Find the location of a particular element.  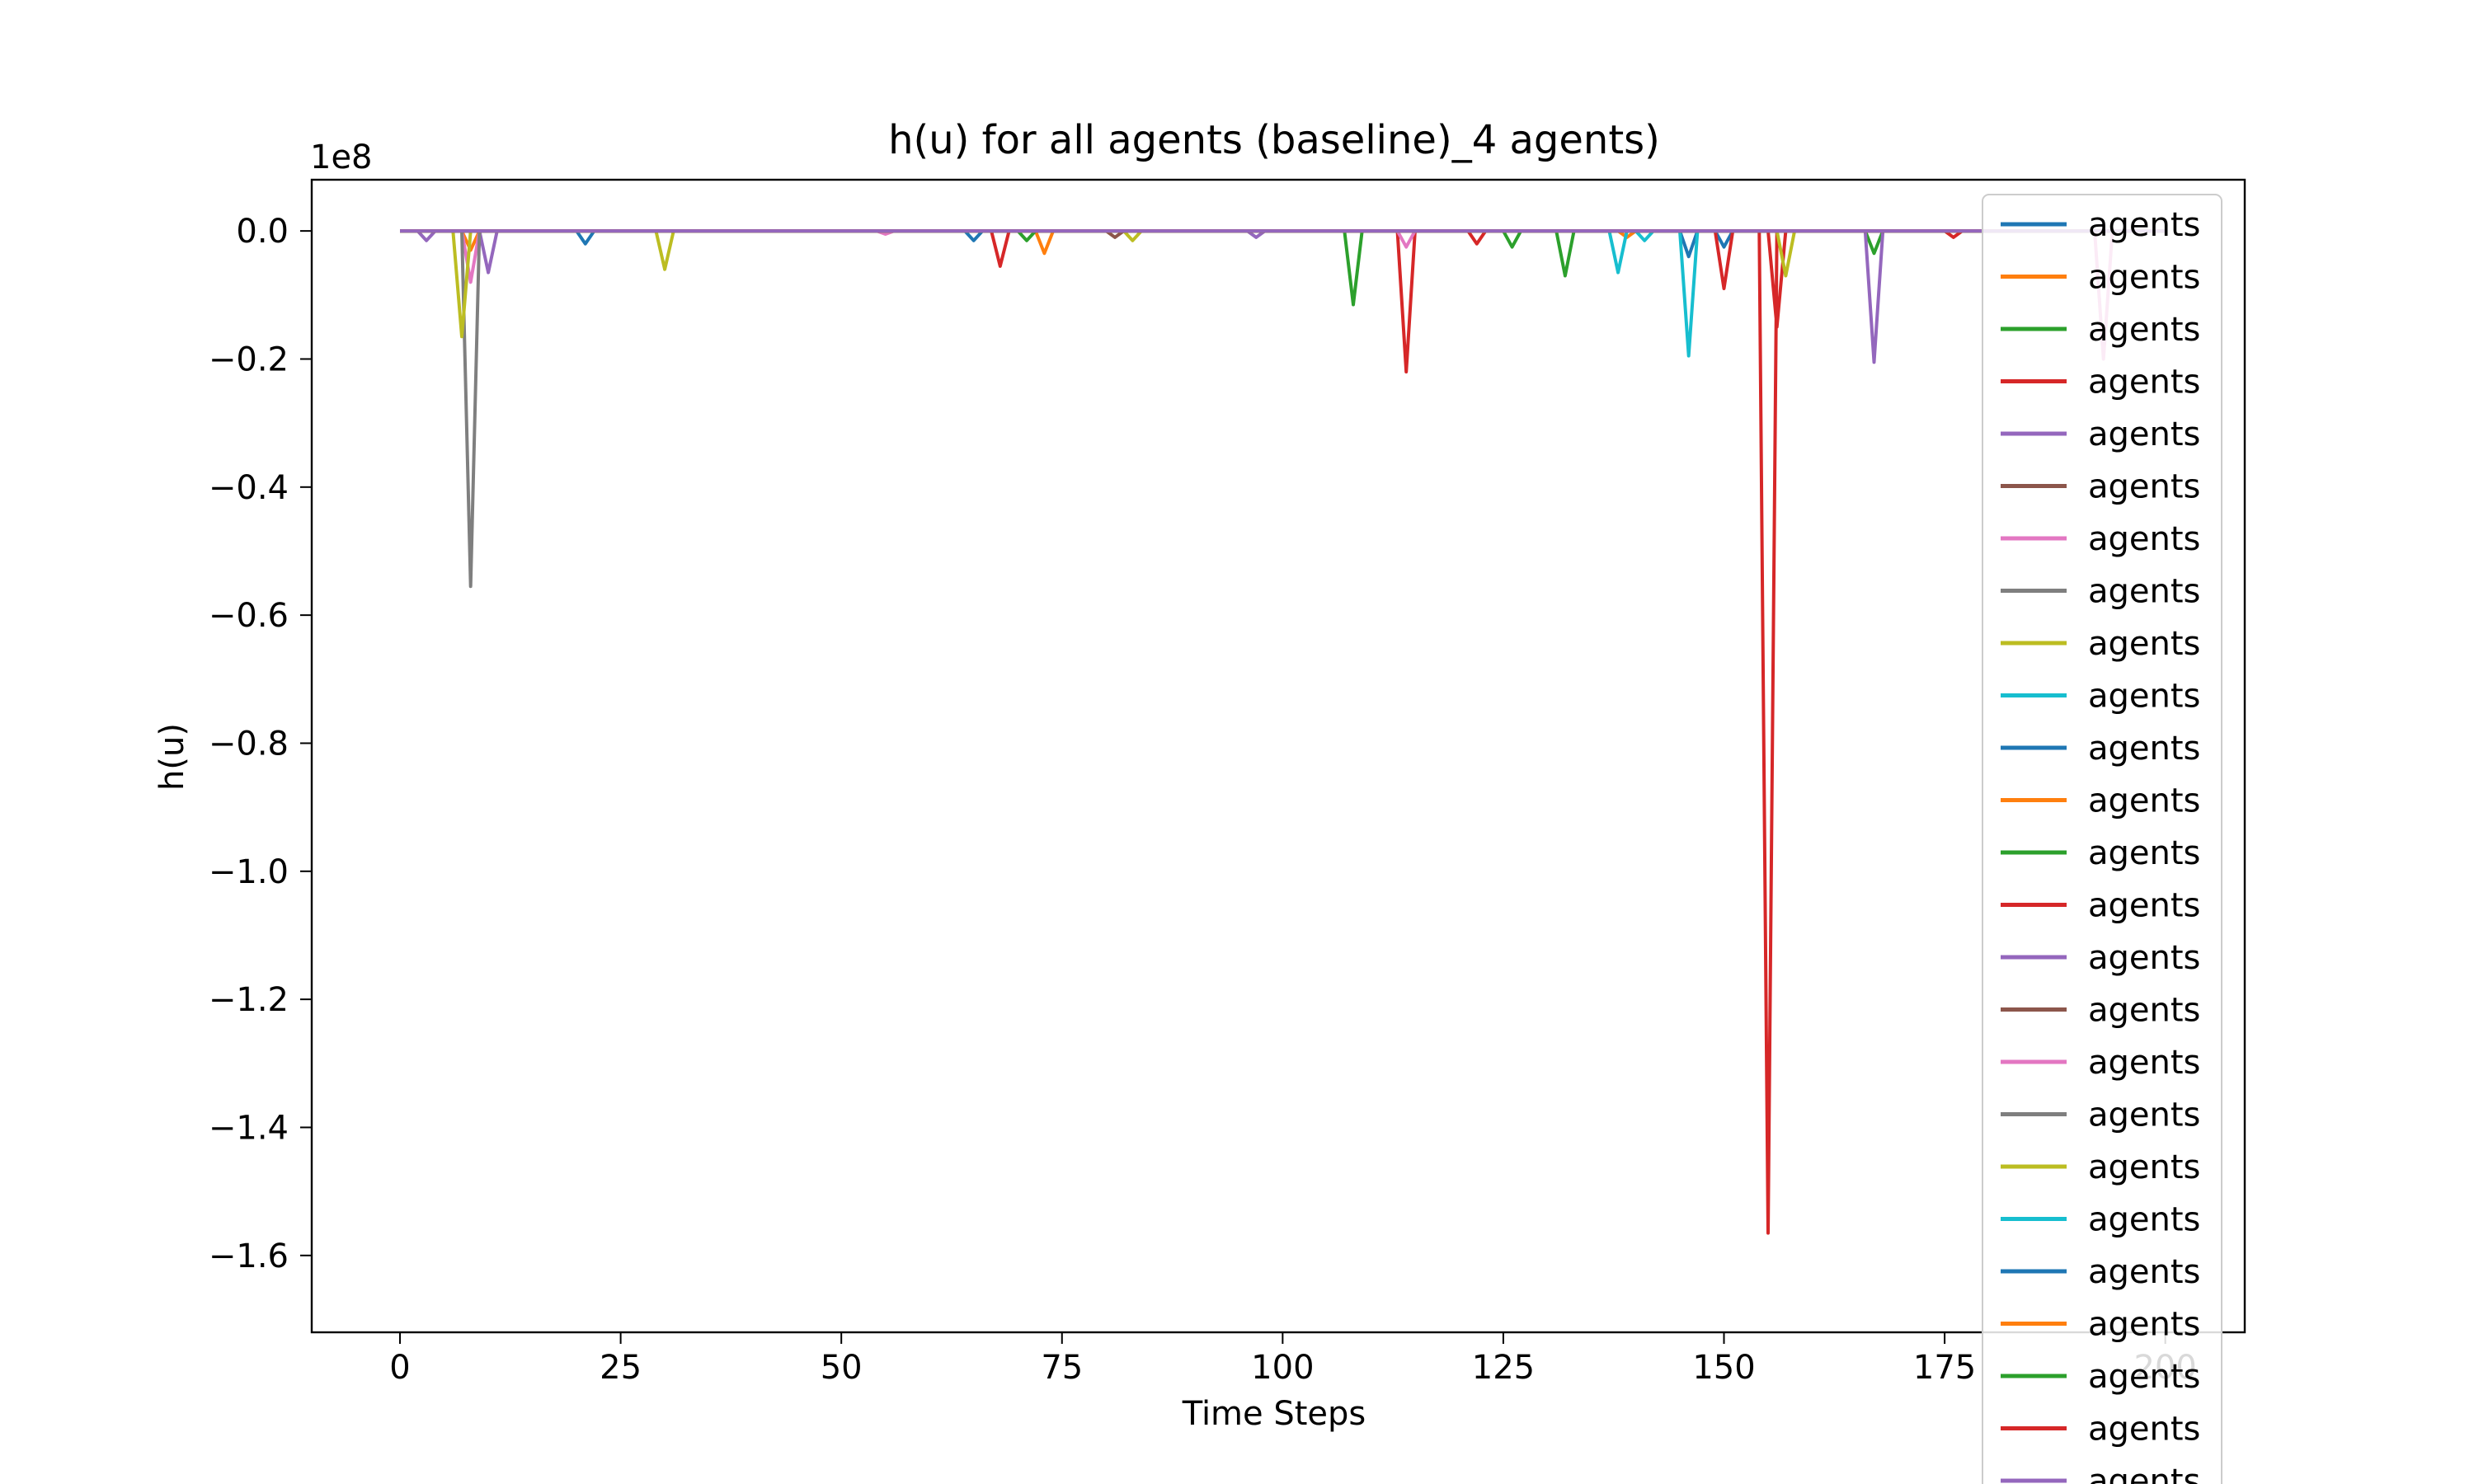

y-tick-label: −1.2 is located at coordinates (249, 1000).